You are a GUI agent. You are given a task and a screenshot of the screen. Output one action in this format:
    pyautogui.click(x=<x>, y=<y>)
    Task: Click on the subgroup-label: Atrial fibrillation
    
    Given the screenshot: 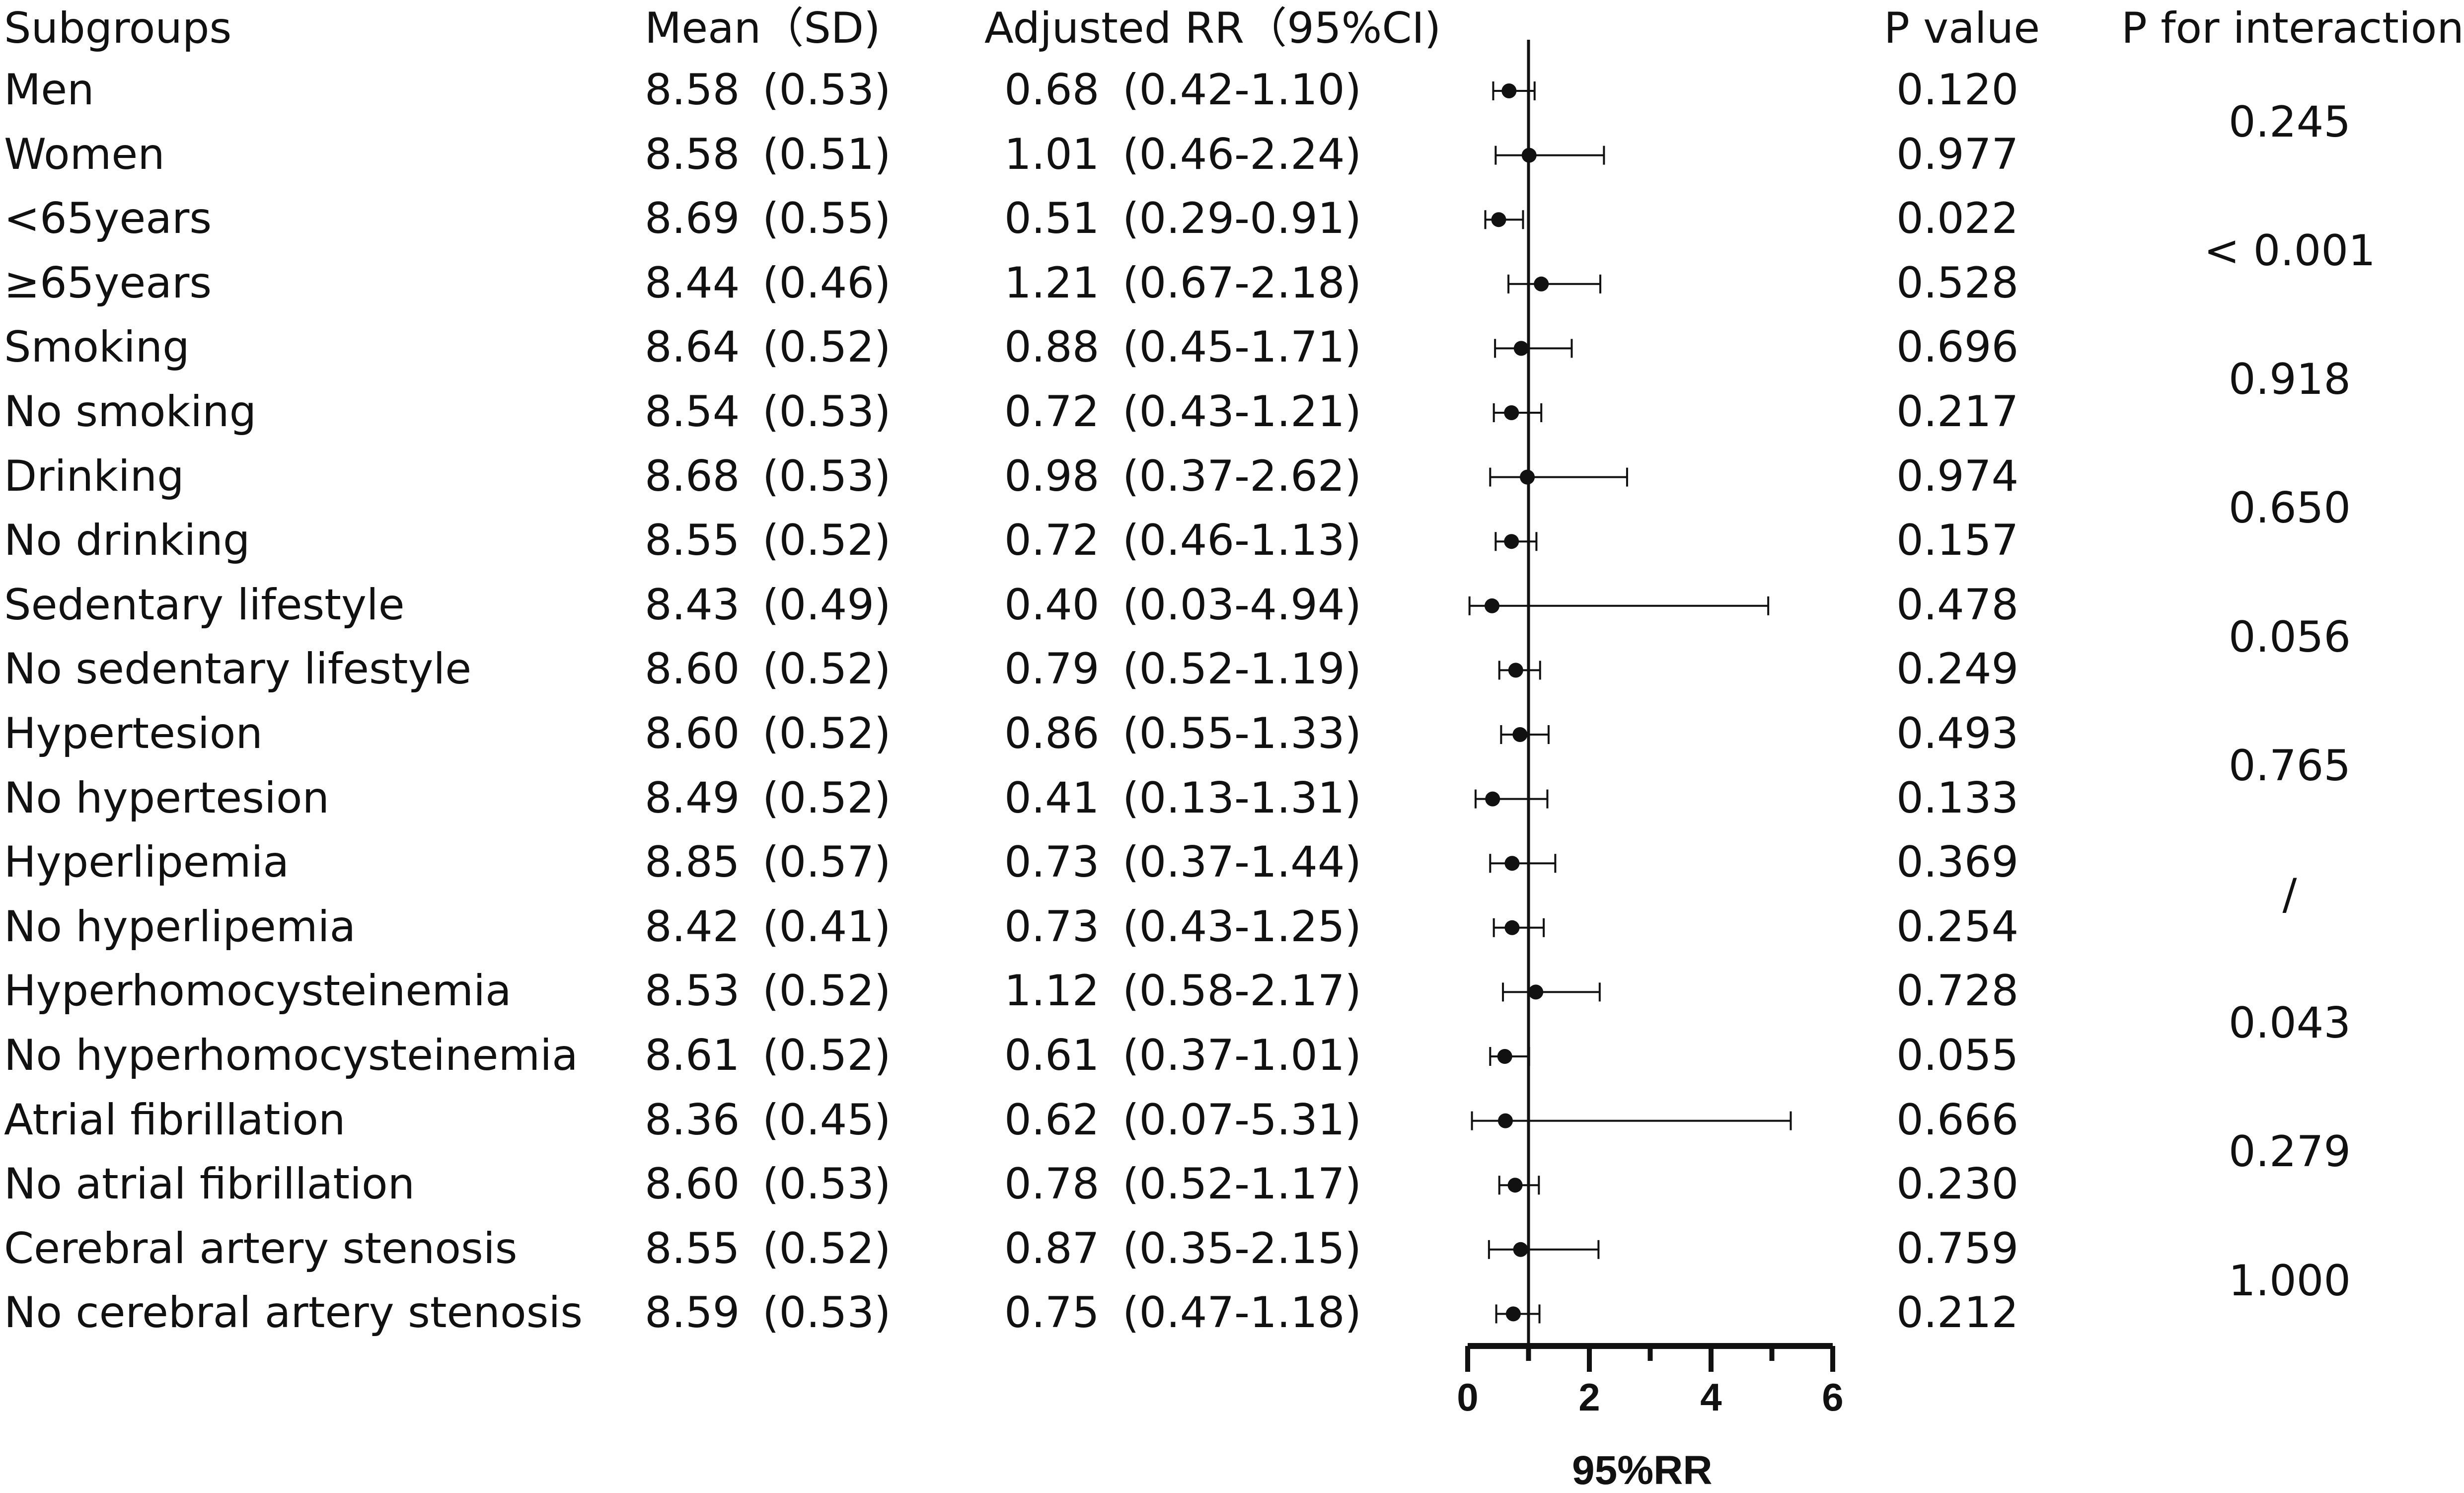 What is the action you would take?
    pyautogui.click(x=175, y=1120)
    